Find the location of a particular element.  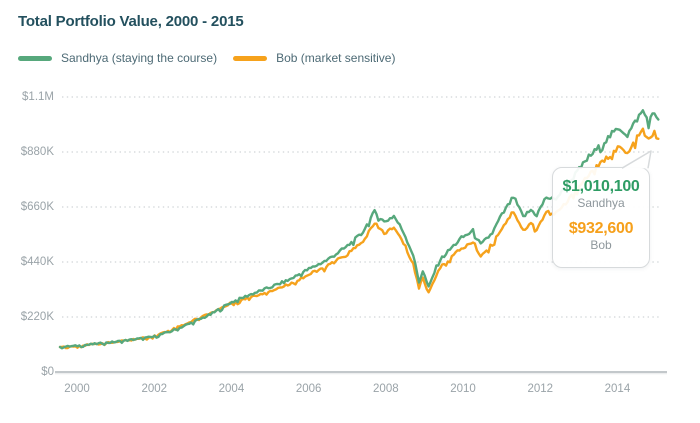

sandhya-series-swatch-icon is located at coordinates (35, 58).